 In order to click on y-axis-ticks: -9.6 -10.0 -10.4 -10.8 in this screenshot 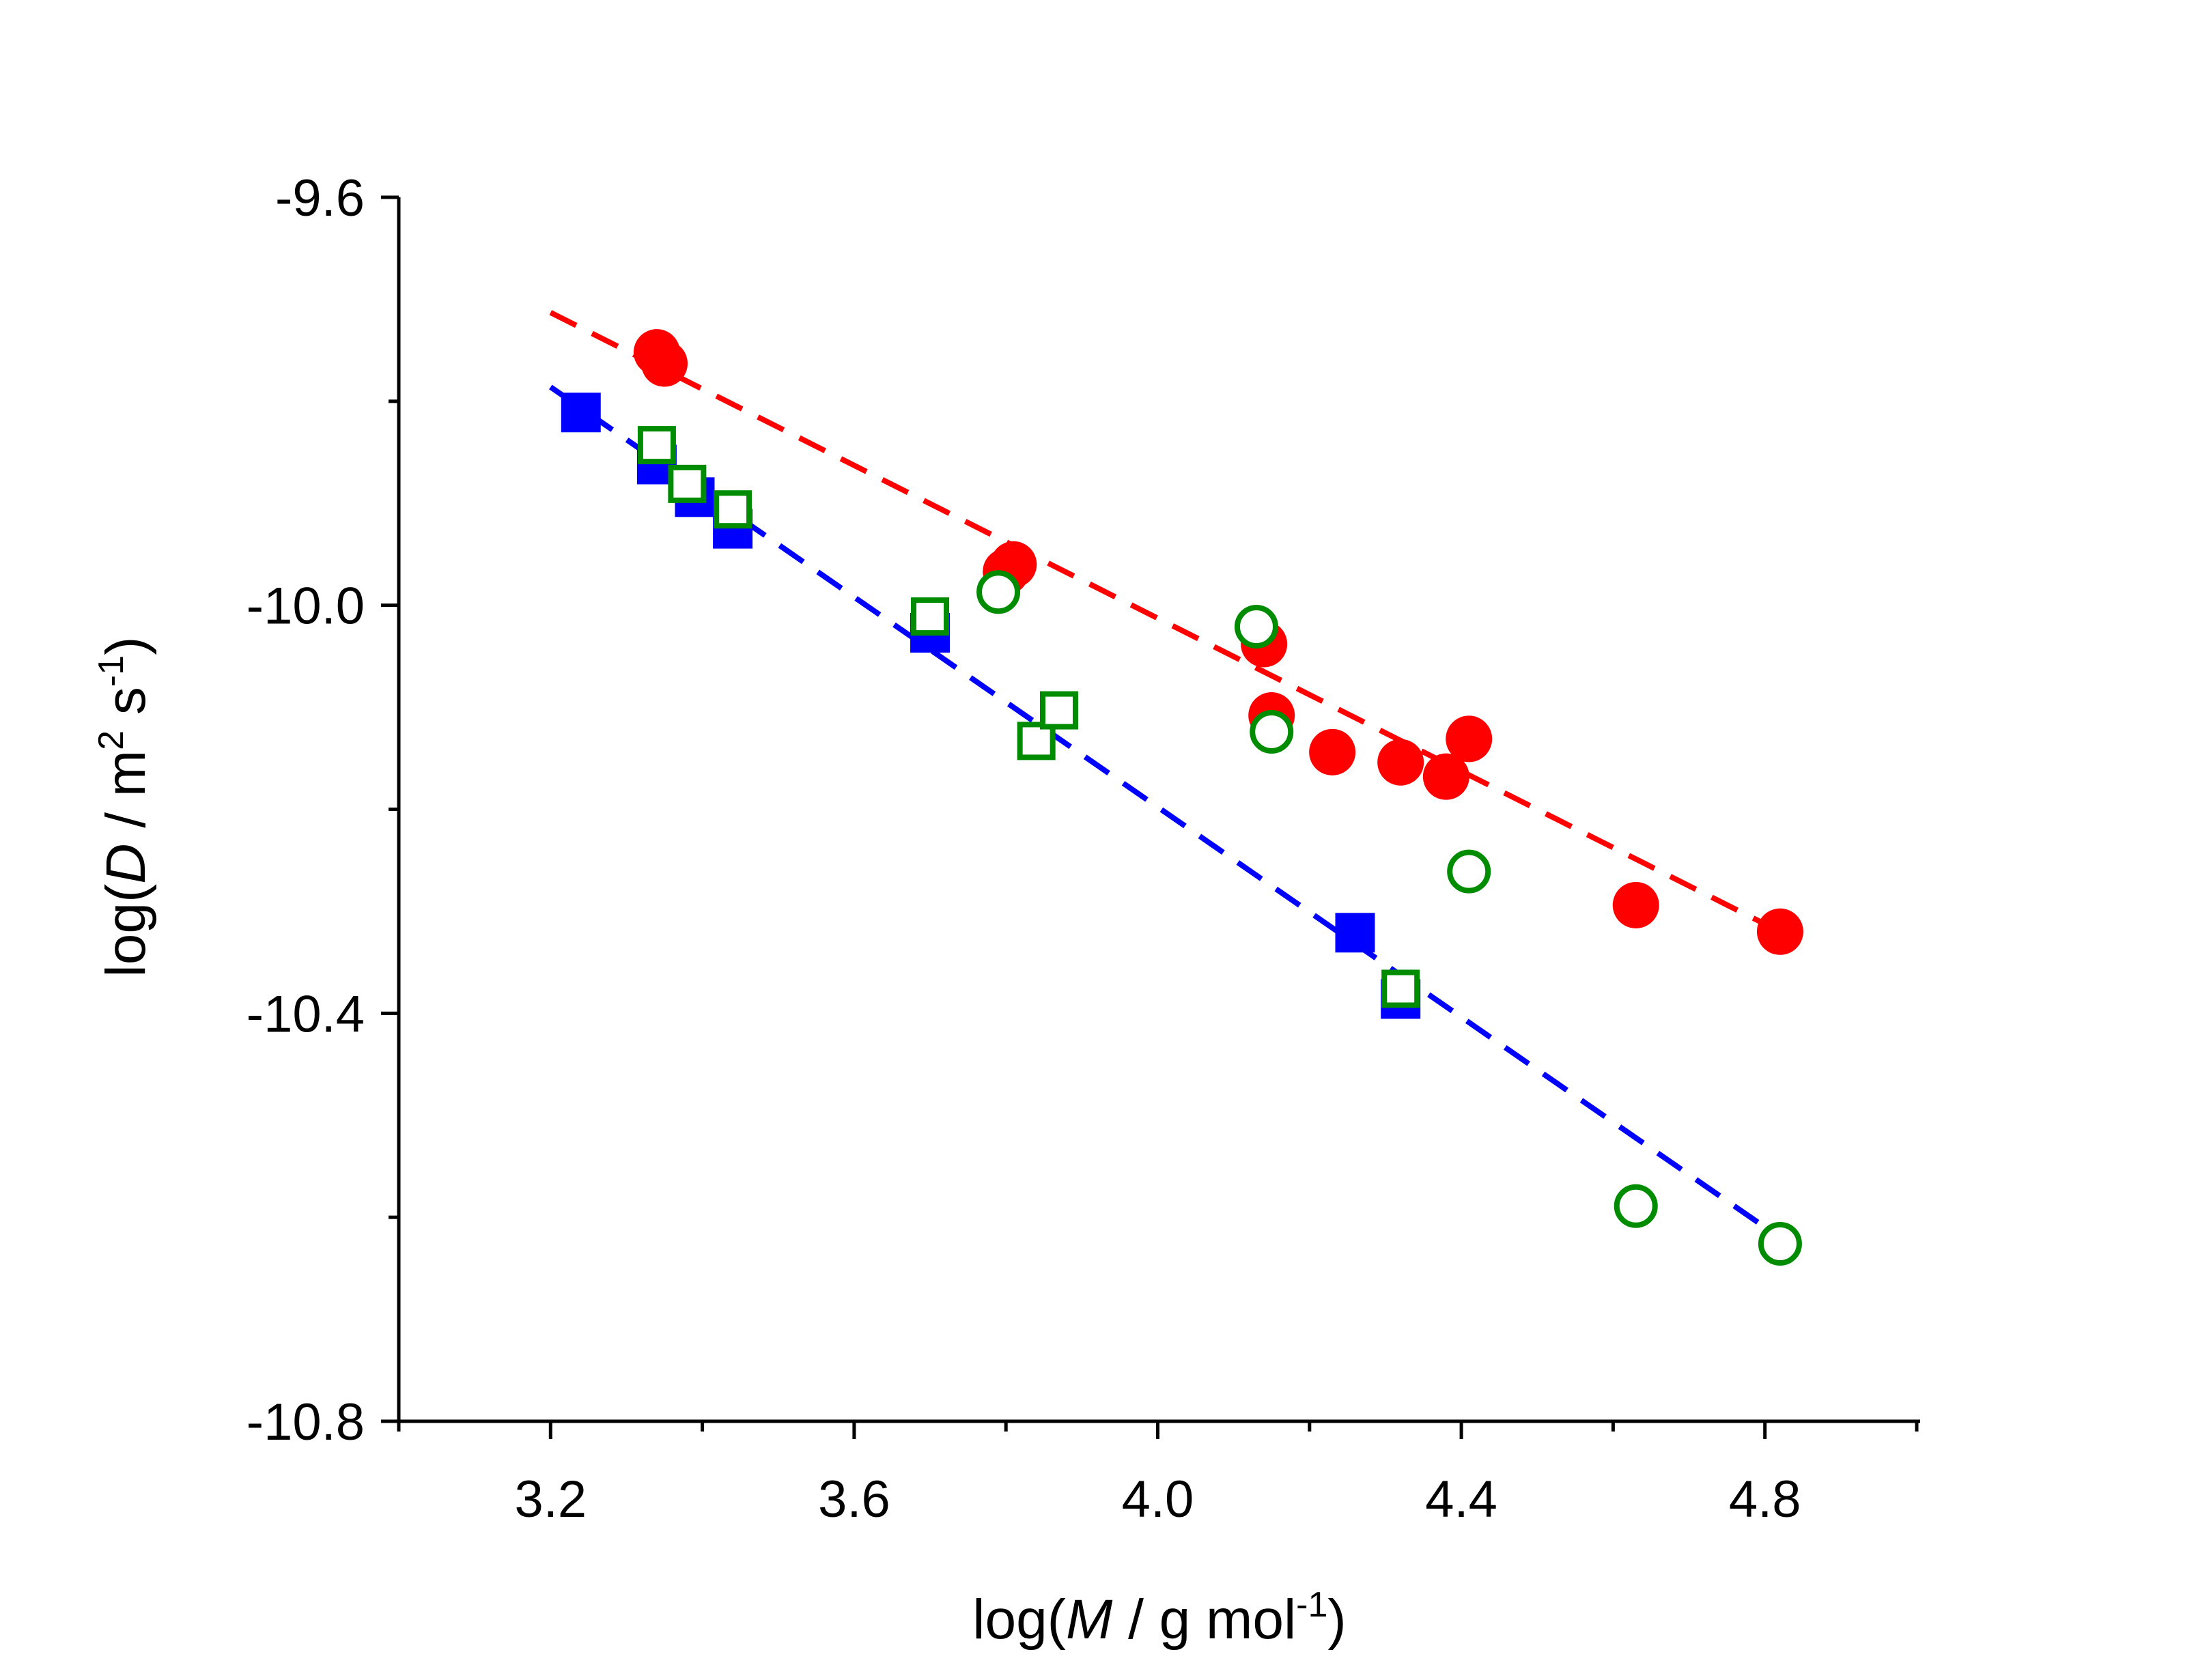, I will do `click(323, 810)`.